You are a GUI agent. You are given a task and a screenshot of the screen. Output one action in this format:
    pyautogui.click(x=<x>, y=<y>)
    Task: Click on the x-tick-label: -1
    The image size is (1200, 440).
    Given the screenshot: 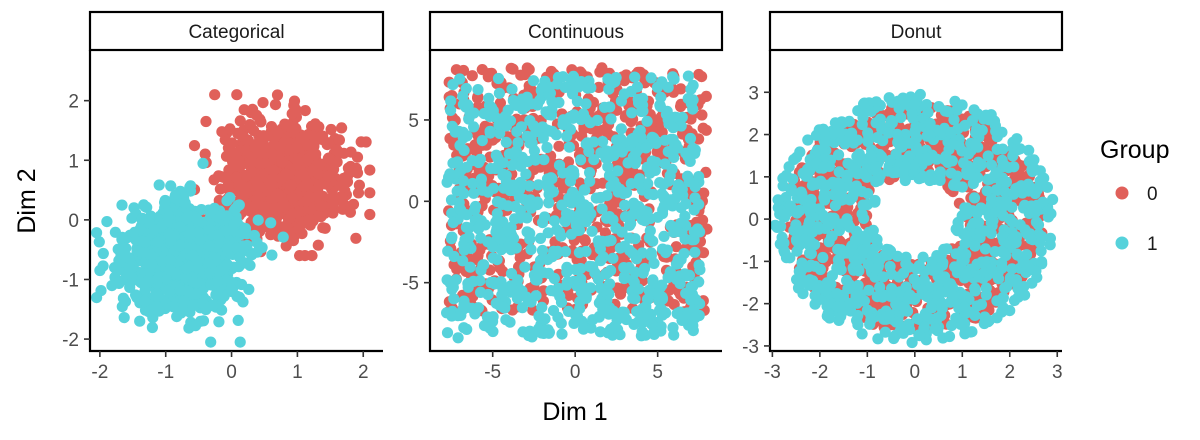 What is the action you would take?
    pyautogui.click(x=165, y=372)
    